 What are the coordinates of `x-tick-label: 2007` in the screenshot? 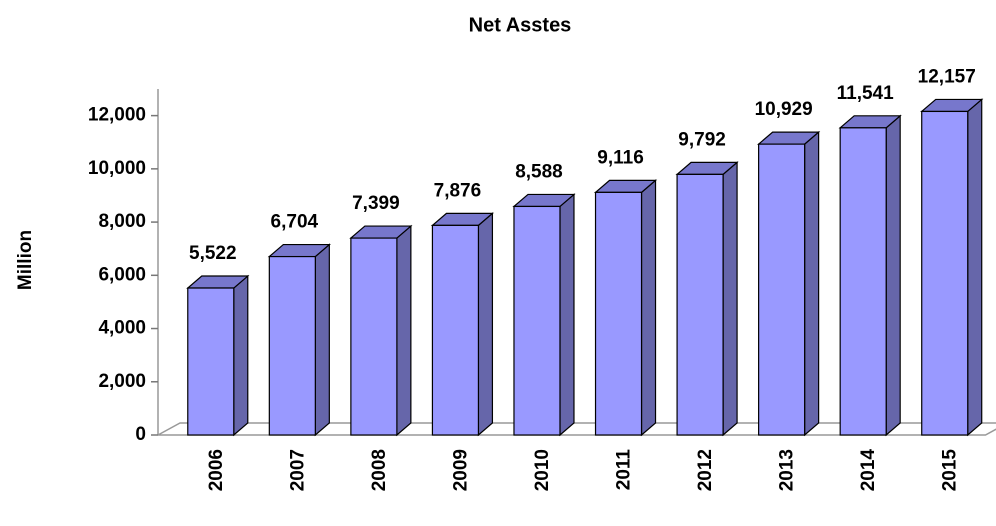 It's located at (297, 470).